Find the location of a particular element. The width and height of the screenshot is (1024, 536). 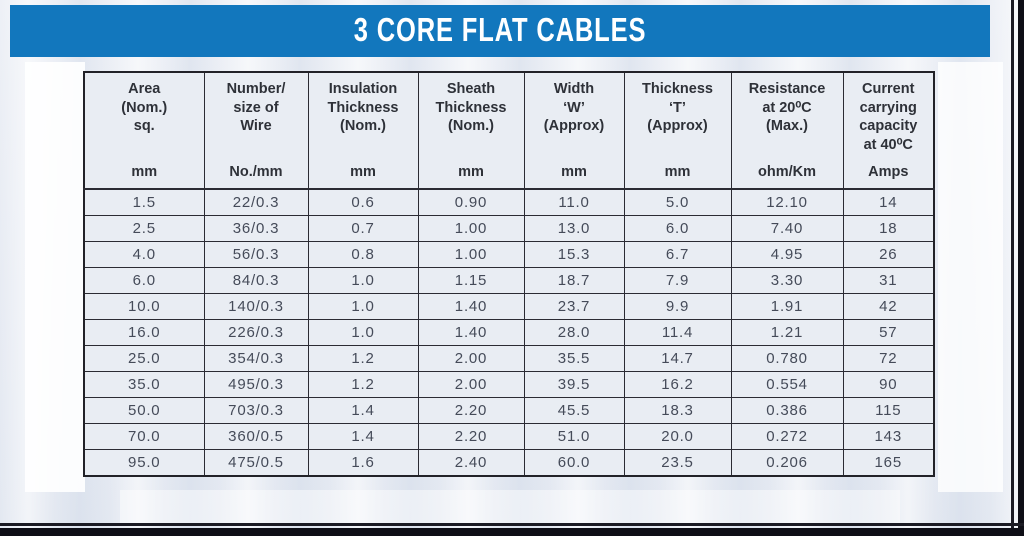

table-row: 2.5 36/0.3 0.7 1.00 13.0 6.0 7.40 18 is located at coordinates (509, 228).